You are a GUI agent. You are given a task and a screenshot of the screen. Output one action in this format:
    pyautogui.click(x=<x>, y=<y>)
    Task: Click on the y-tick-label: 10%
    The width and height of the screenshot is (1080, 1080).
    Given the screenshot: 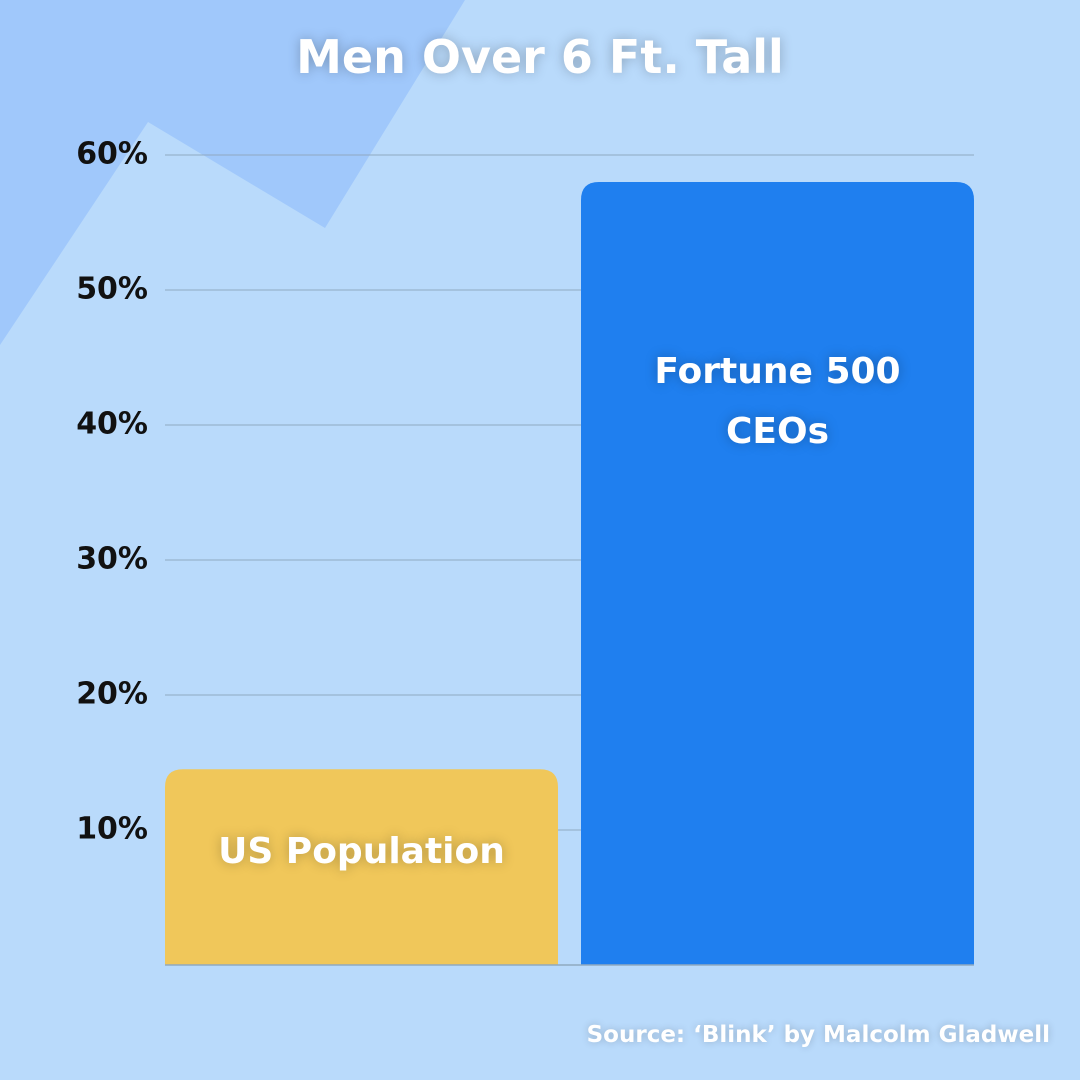 What is the action you would take?
    pyautogui.click(x=112, y=829)
    